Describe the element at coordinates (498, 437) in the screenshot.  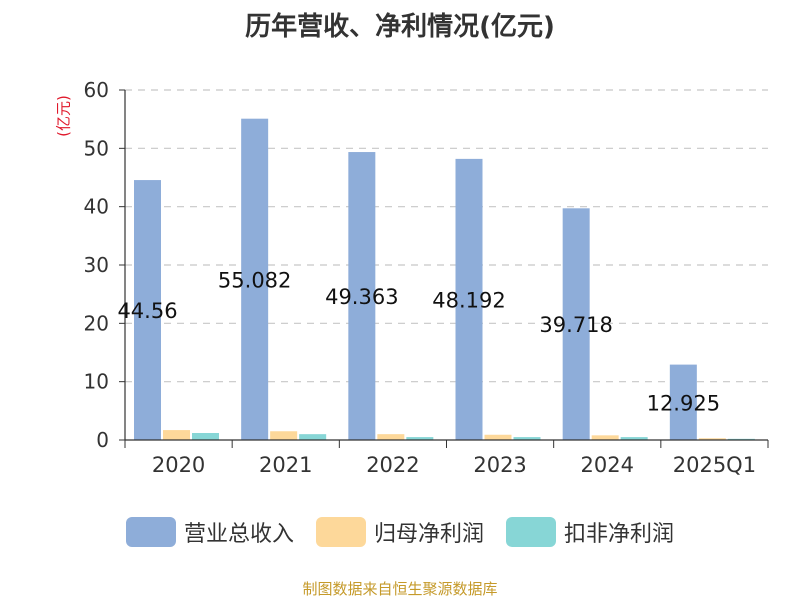
I see `bar-net-profit-2023` at that location.